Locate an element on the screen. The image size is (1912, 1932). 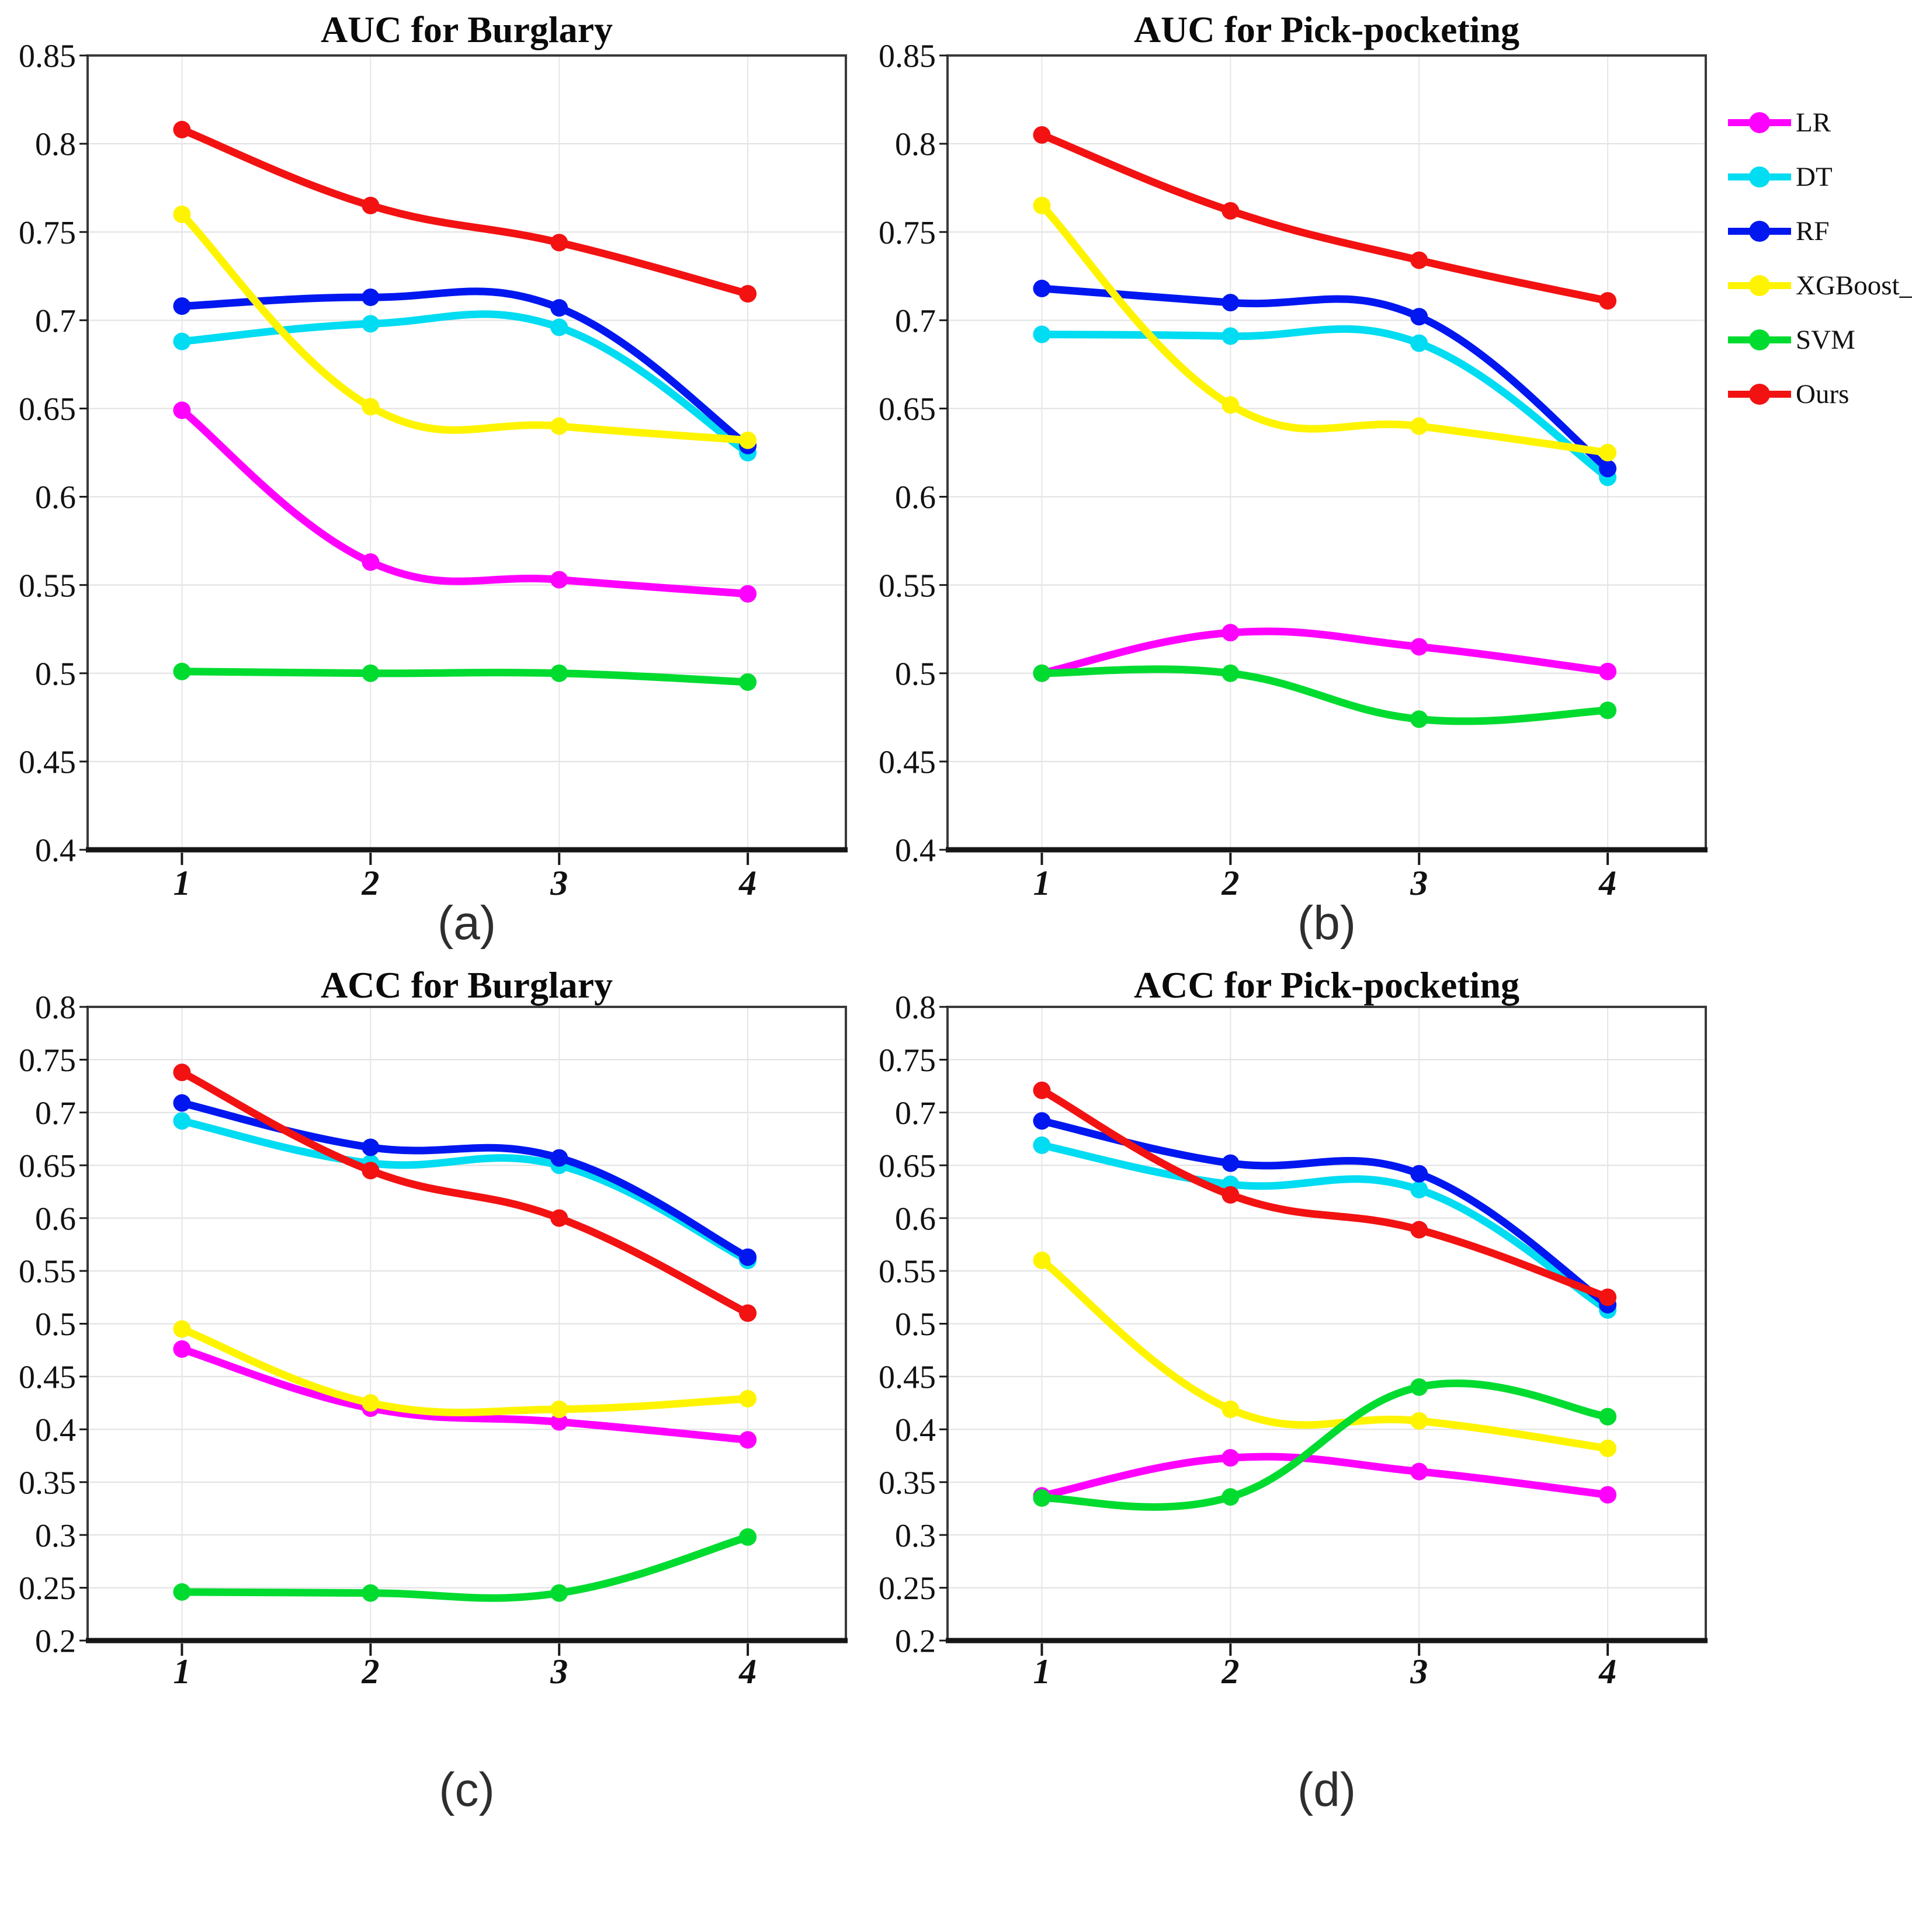
legend-label: RF is located at coordinates (1813, 231).